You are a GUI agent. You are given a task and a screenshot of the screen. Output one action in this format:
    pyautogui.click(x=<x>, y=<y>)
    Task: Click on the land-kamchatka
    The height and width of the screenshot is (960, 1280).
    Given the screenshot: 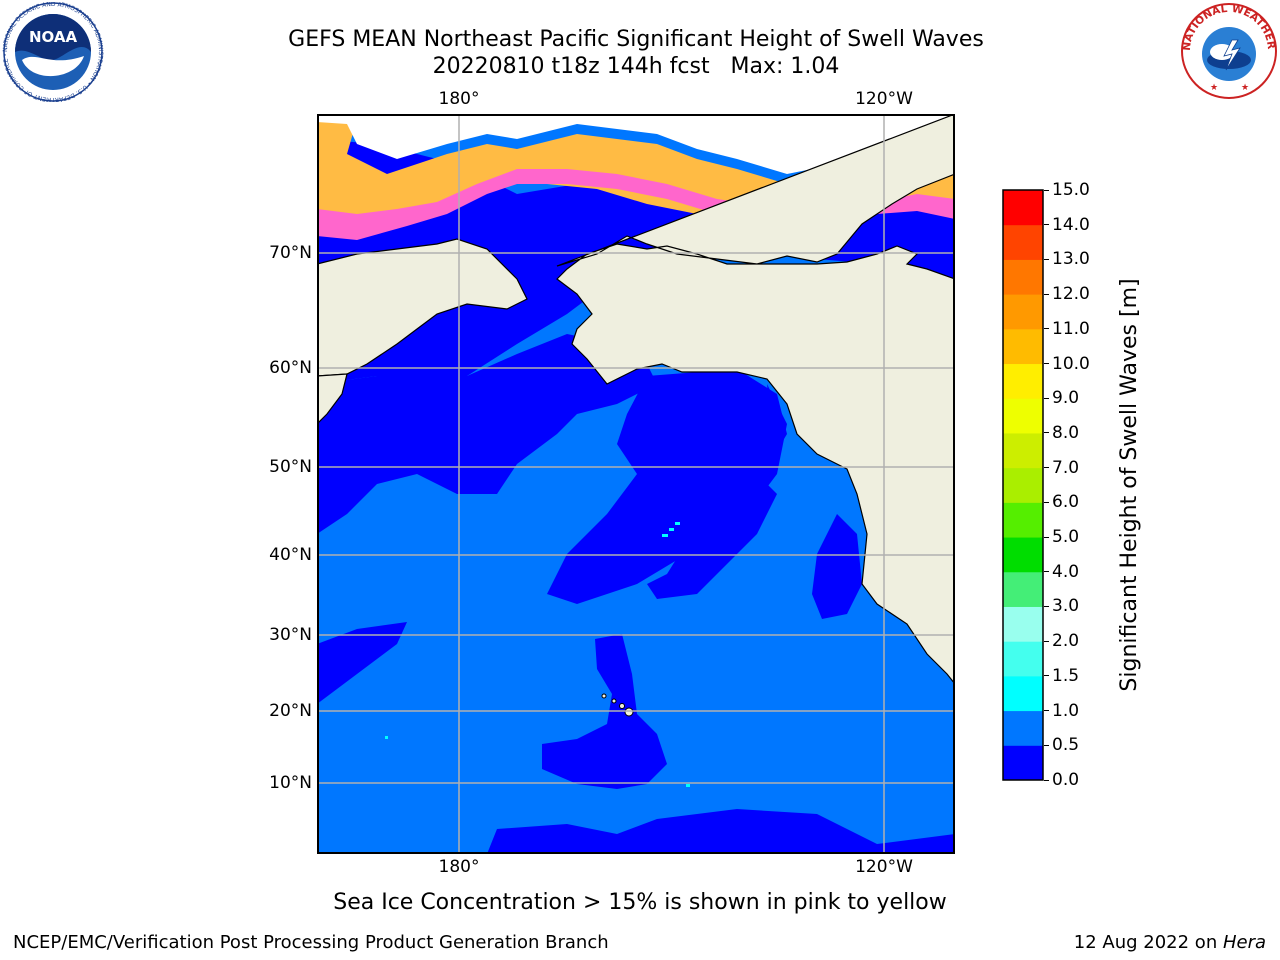 What is the action you would take?
    pyautogui.click(x=332, y=399)
    